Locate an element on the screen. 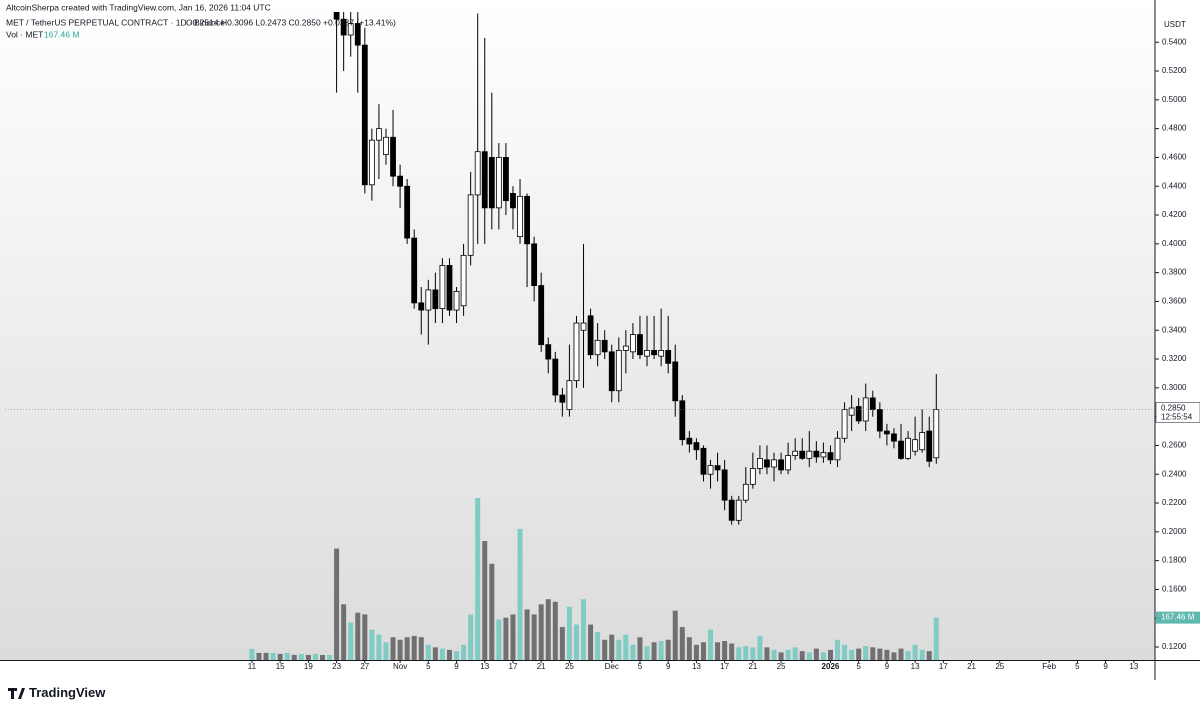 This screenshot has width=1200, height=711. price-axis-background is located at coordinates (1177, 340).